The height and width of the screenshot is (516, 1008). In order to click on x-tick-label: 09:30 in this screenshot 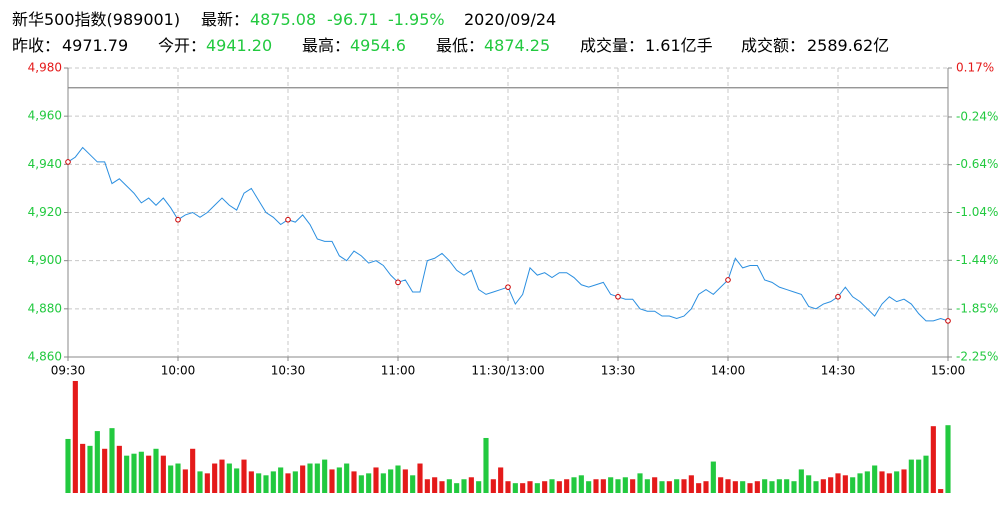, I will do `click(68, 371)`.